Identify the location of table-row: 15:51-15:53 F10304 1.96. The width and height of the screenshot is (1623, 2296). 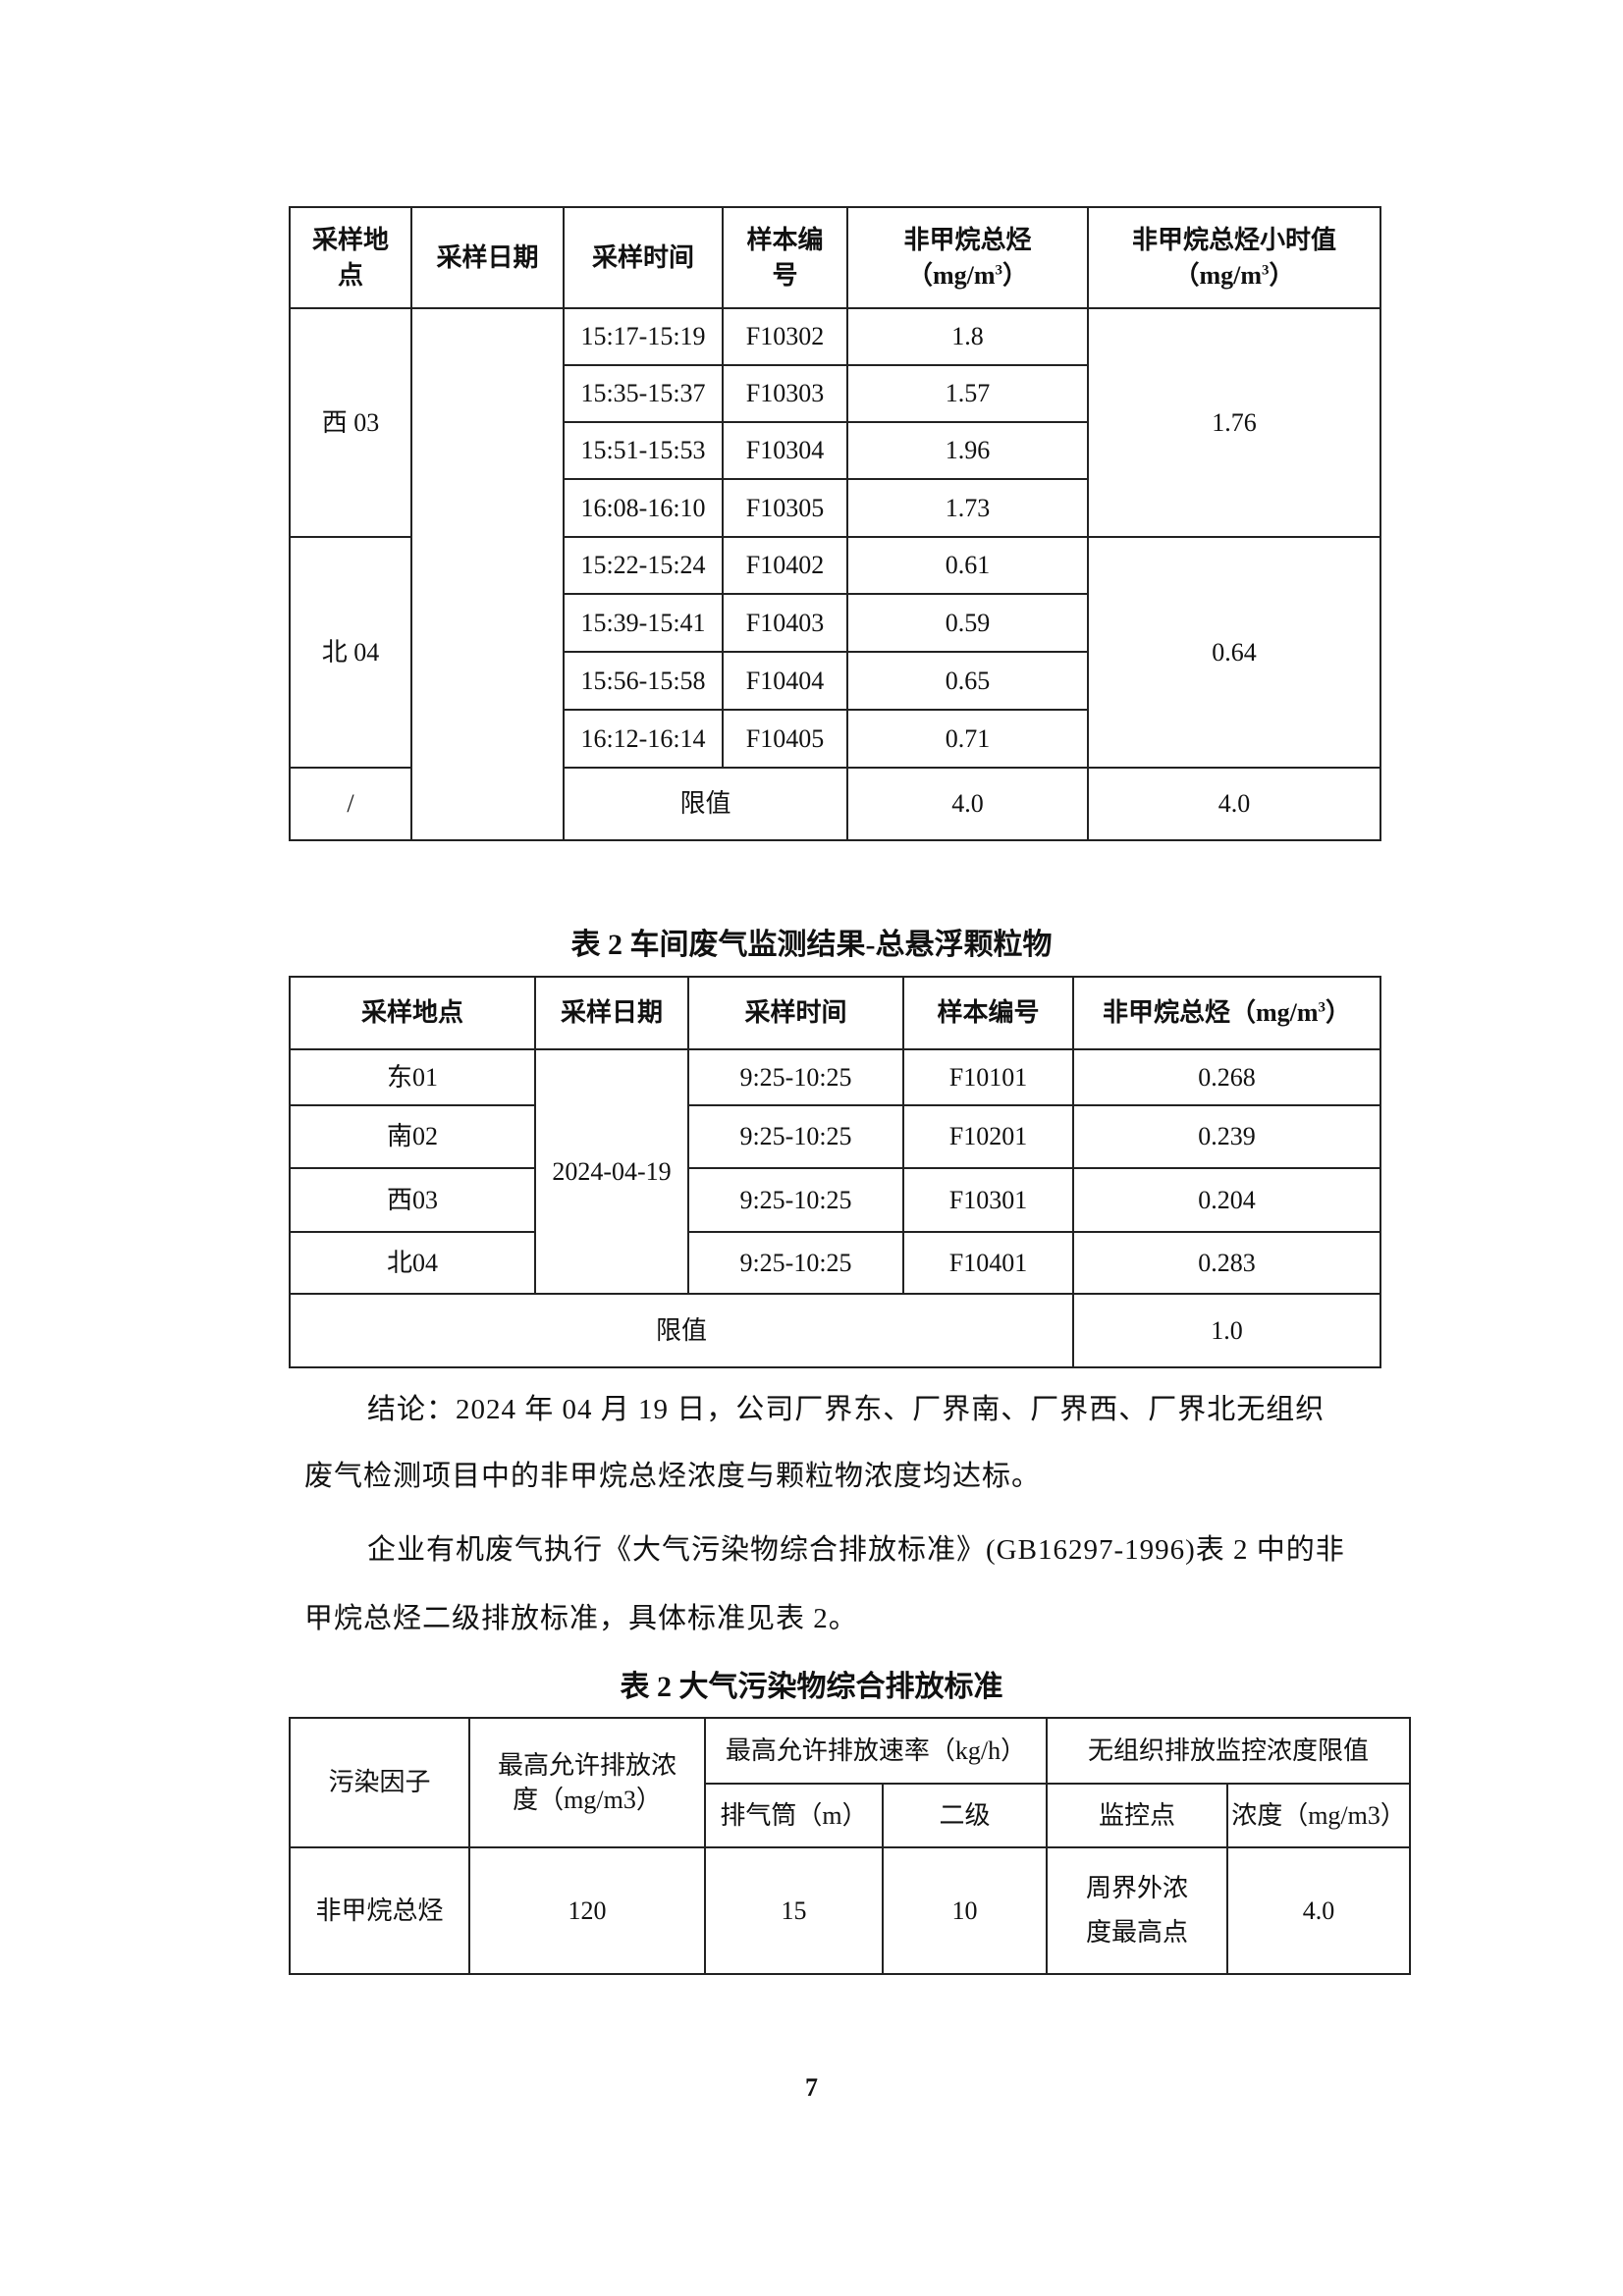
(835, 450).